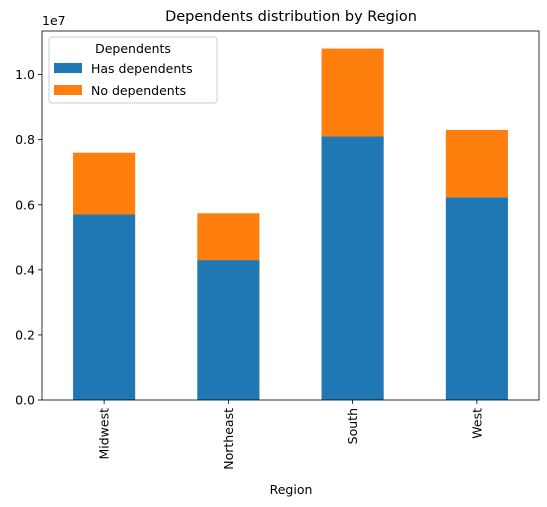  Describe the element at coordinates (291, 17) in the screenshot. I see `chart-title: Dependents distribution by Region` at that location.